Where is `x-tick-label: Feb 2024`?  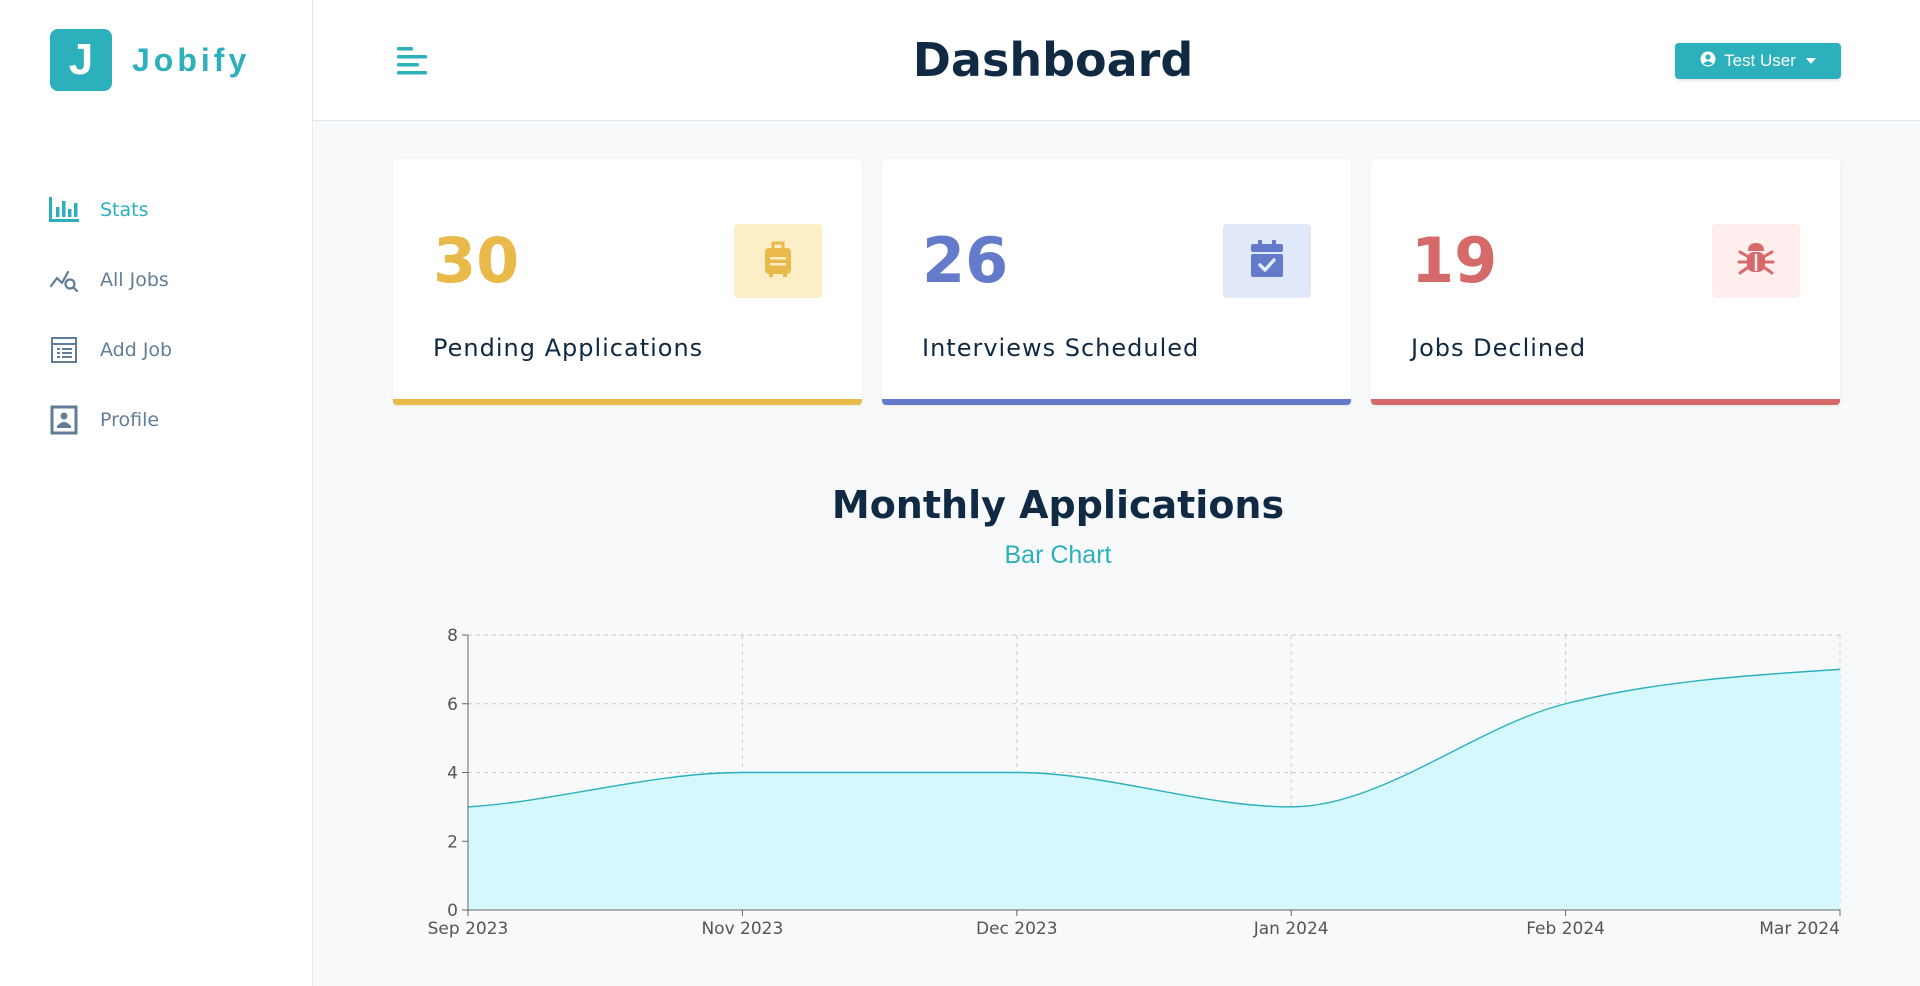
x-tick-label: Feb 2024 is located at coordinates (1565, 929).